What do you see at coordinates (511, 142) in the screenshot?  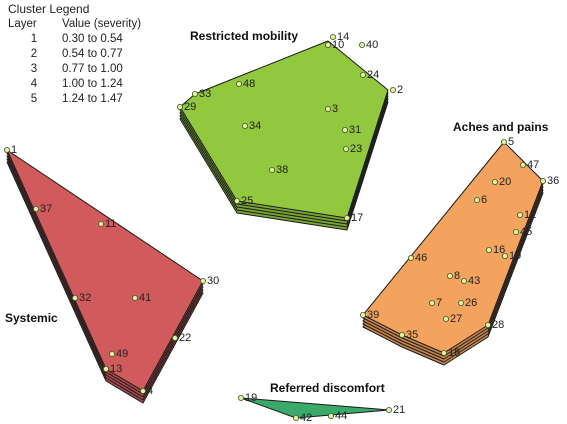 I see `statement-label-5: 5` at bounding box center [511, 142].